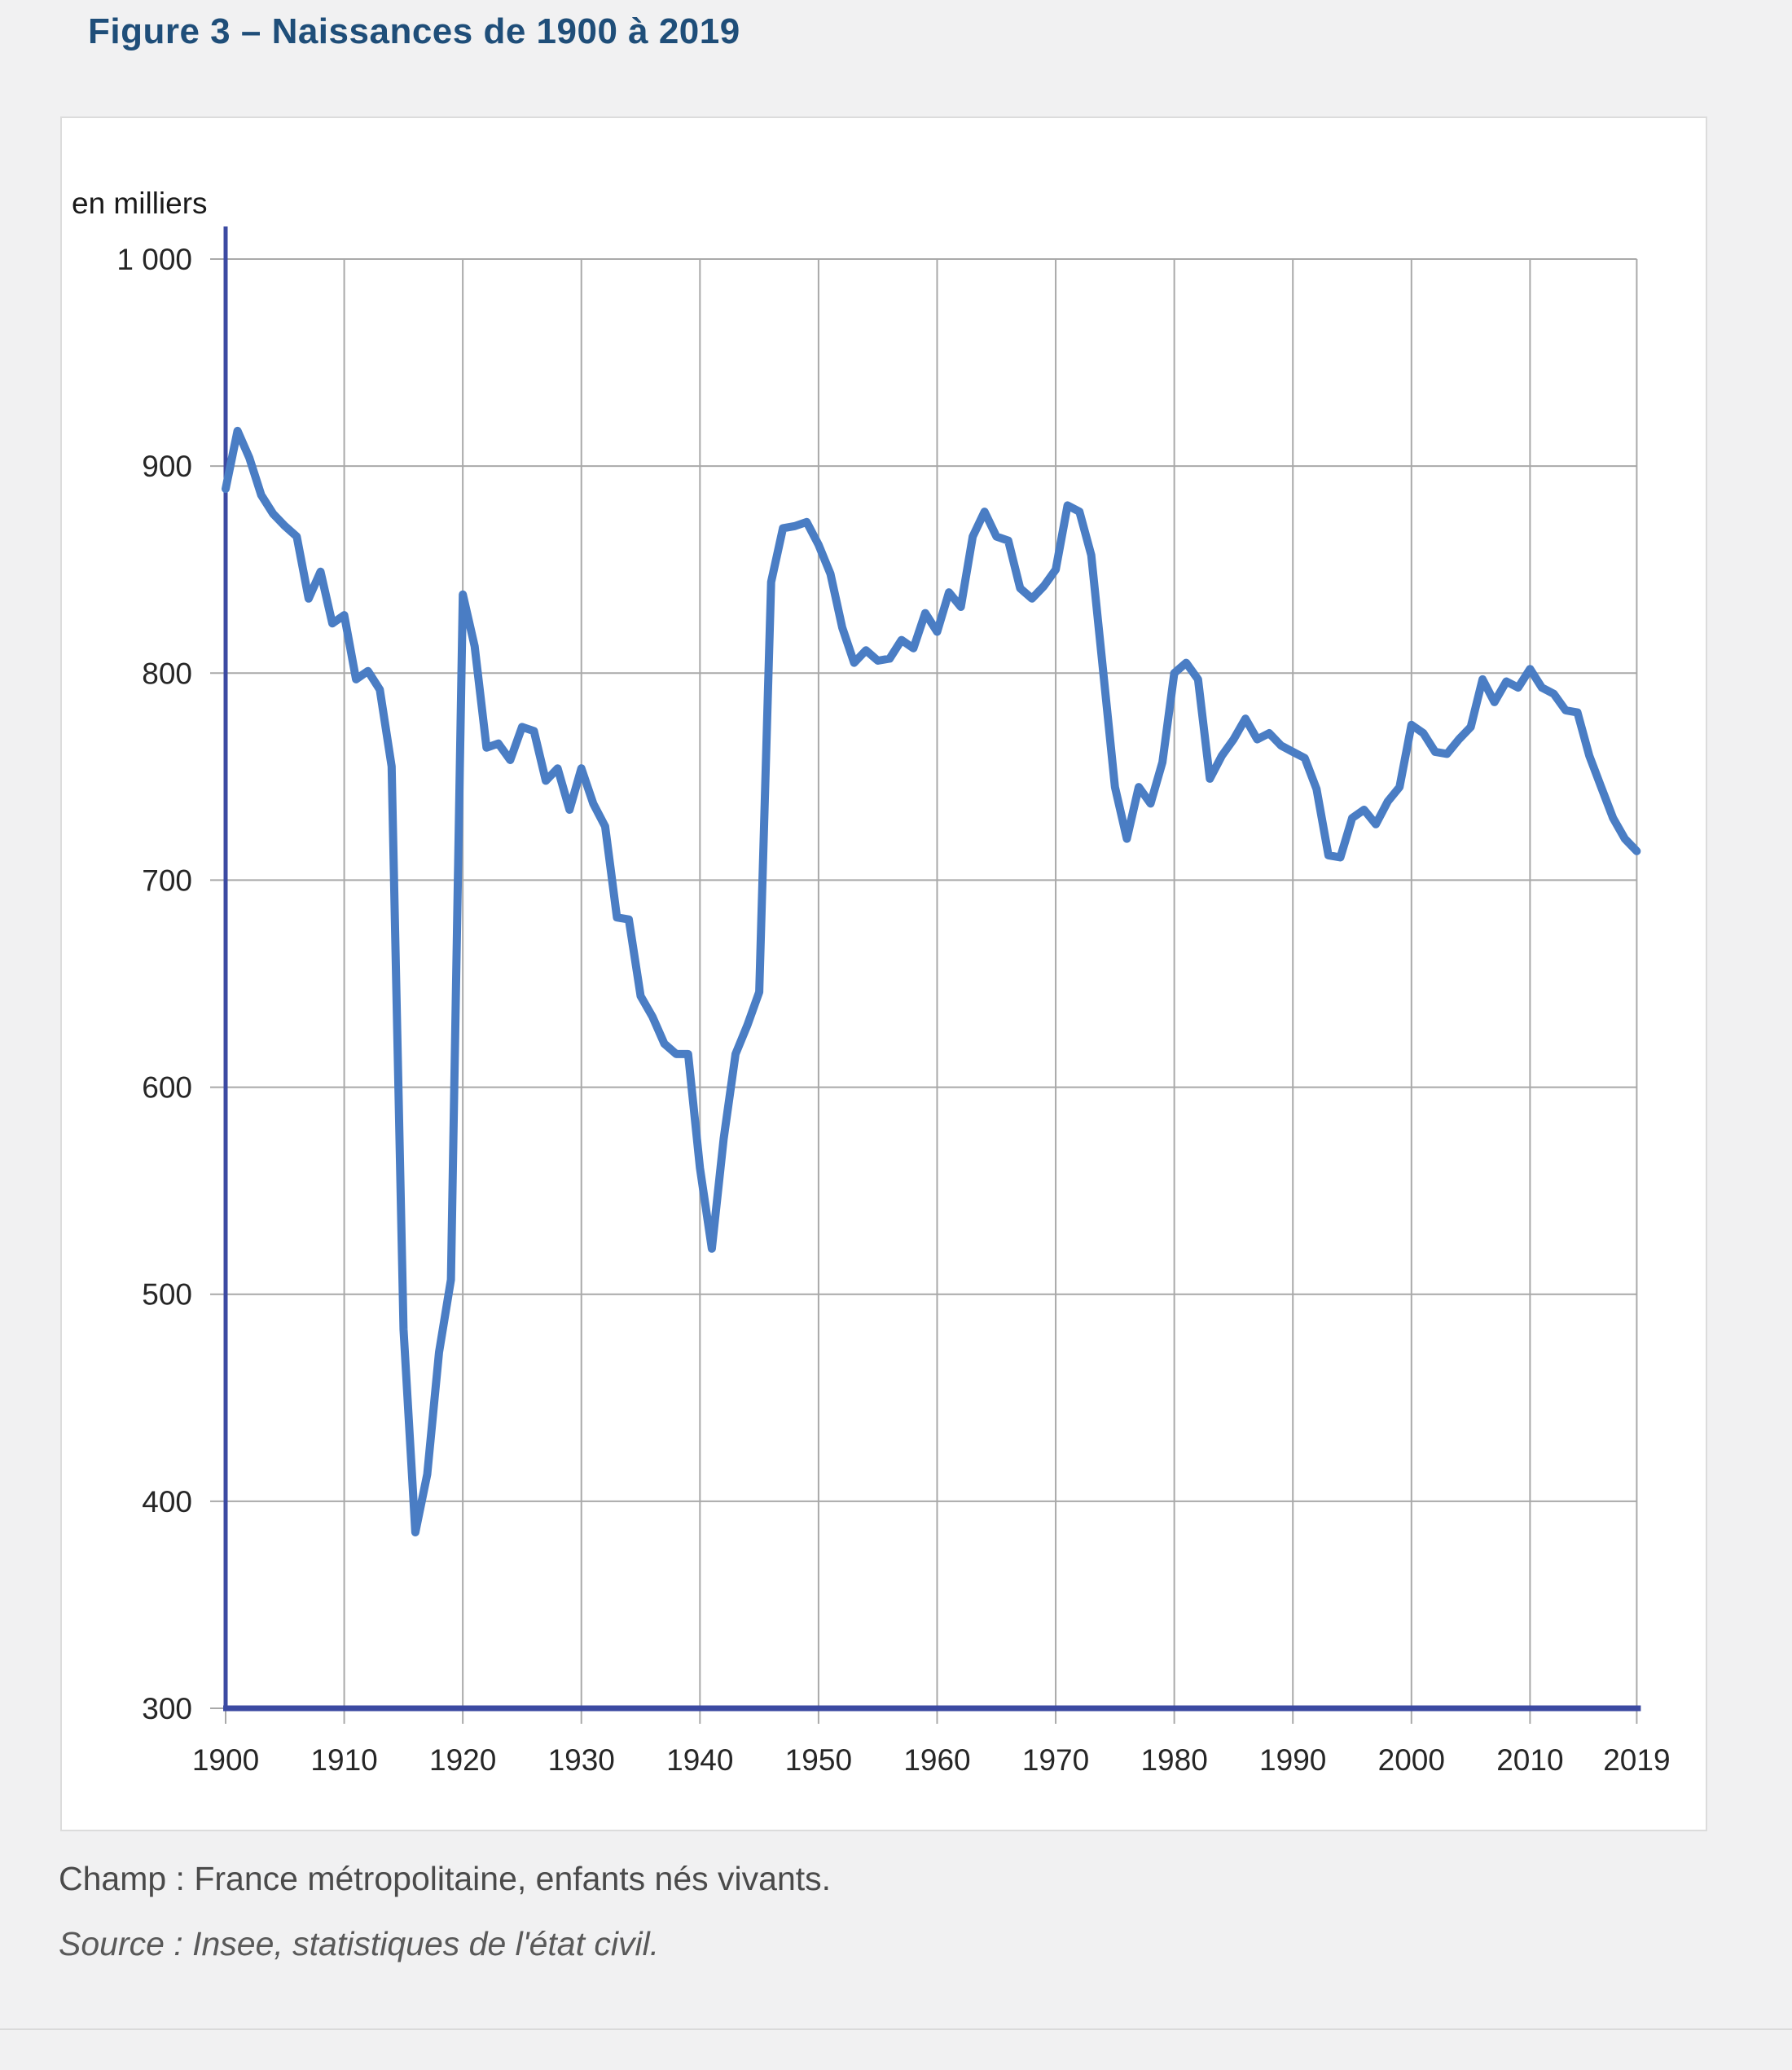 Image resolution: width=1792 pixels, height=2070 pixels. What do you see at coordinates (414, 31) in the screenshot?
I see `figure-title: Figure 3 – Naissances de 1900 à 2019` at bounding box center [414, 31].